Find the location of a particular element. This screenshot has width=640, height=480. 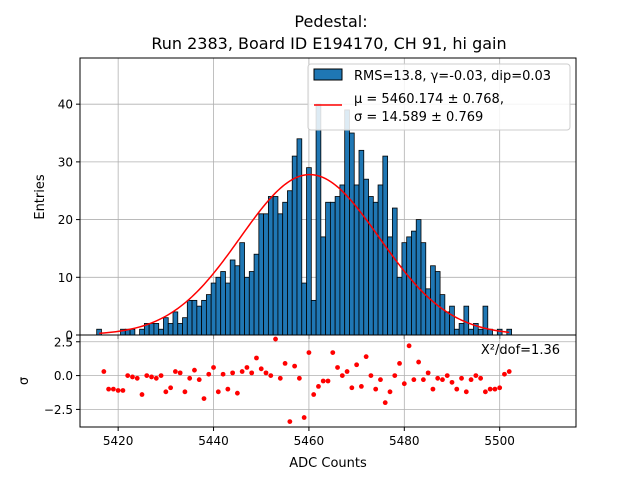

histogram-y-tick-label: 10 is located at coordinates (65, 278).